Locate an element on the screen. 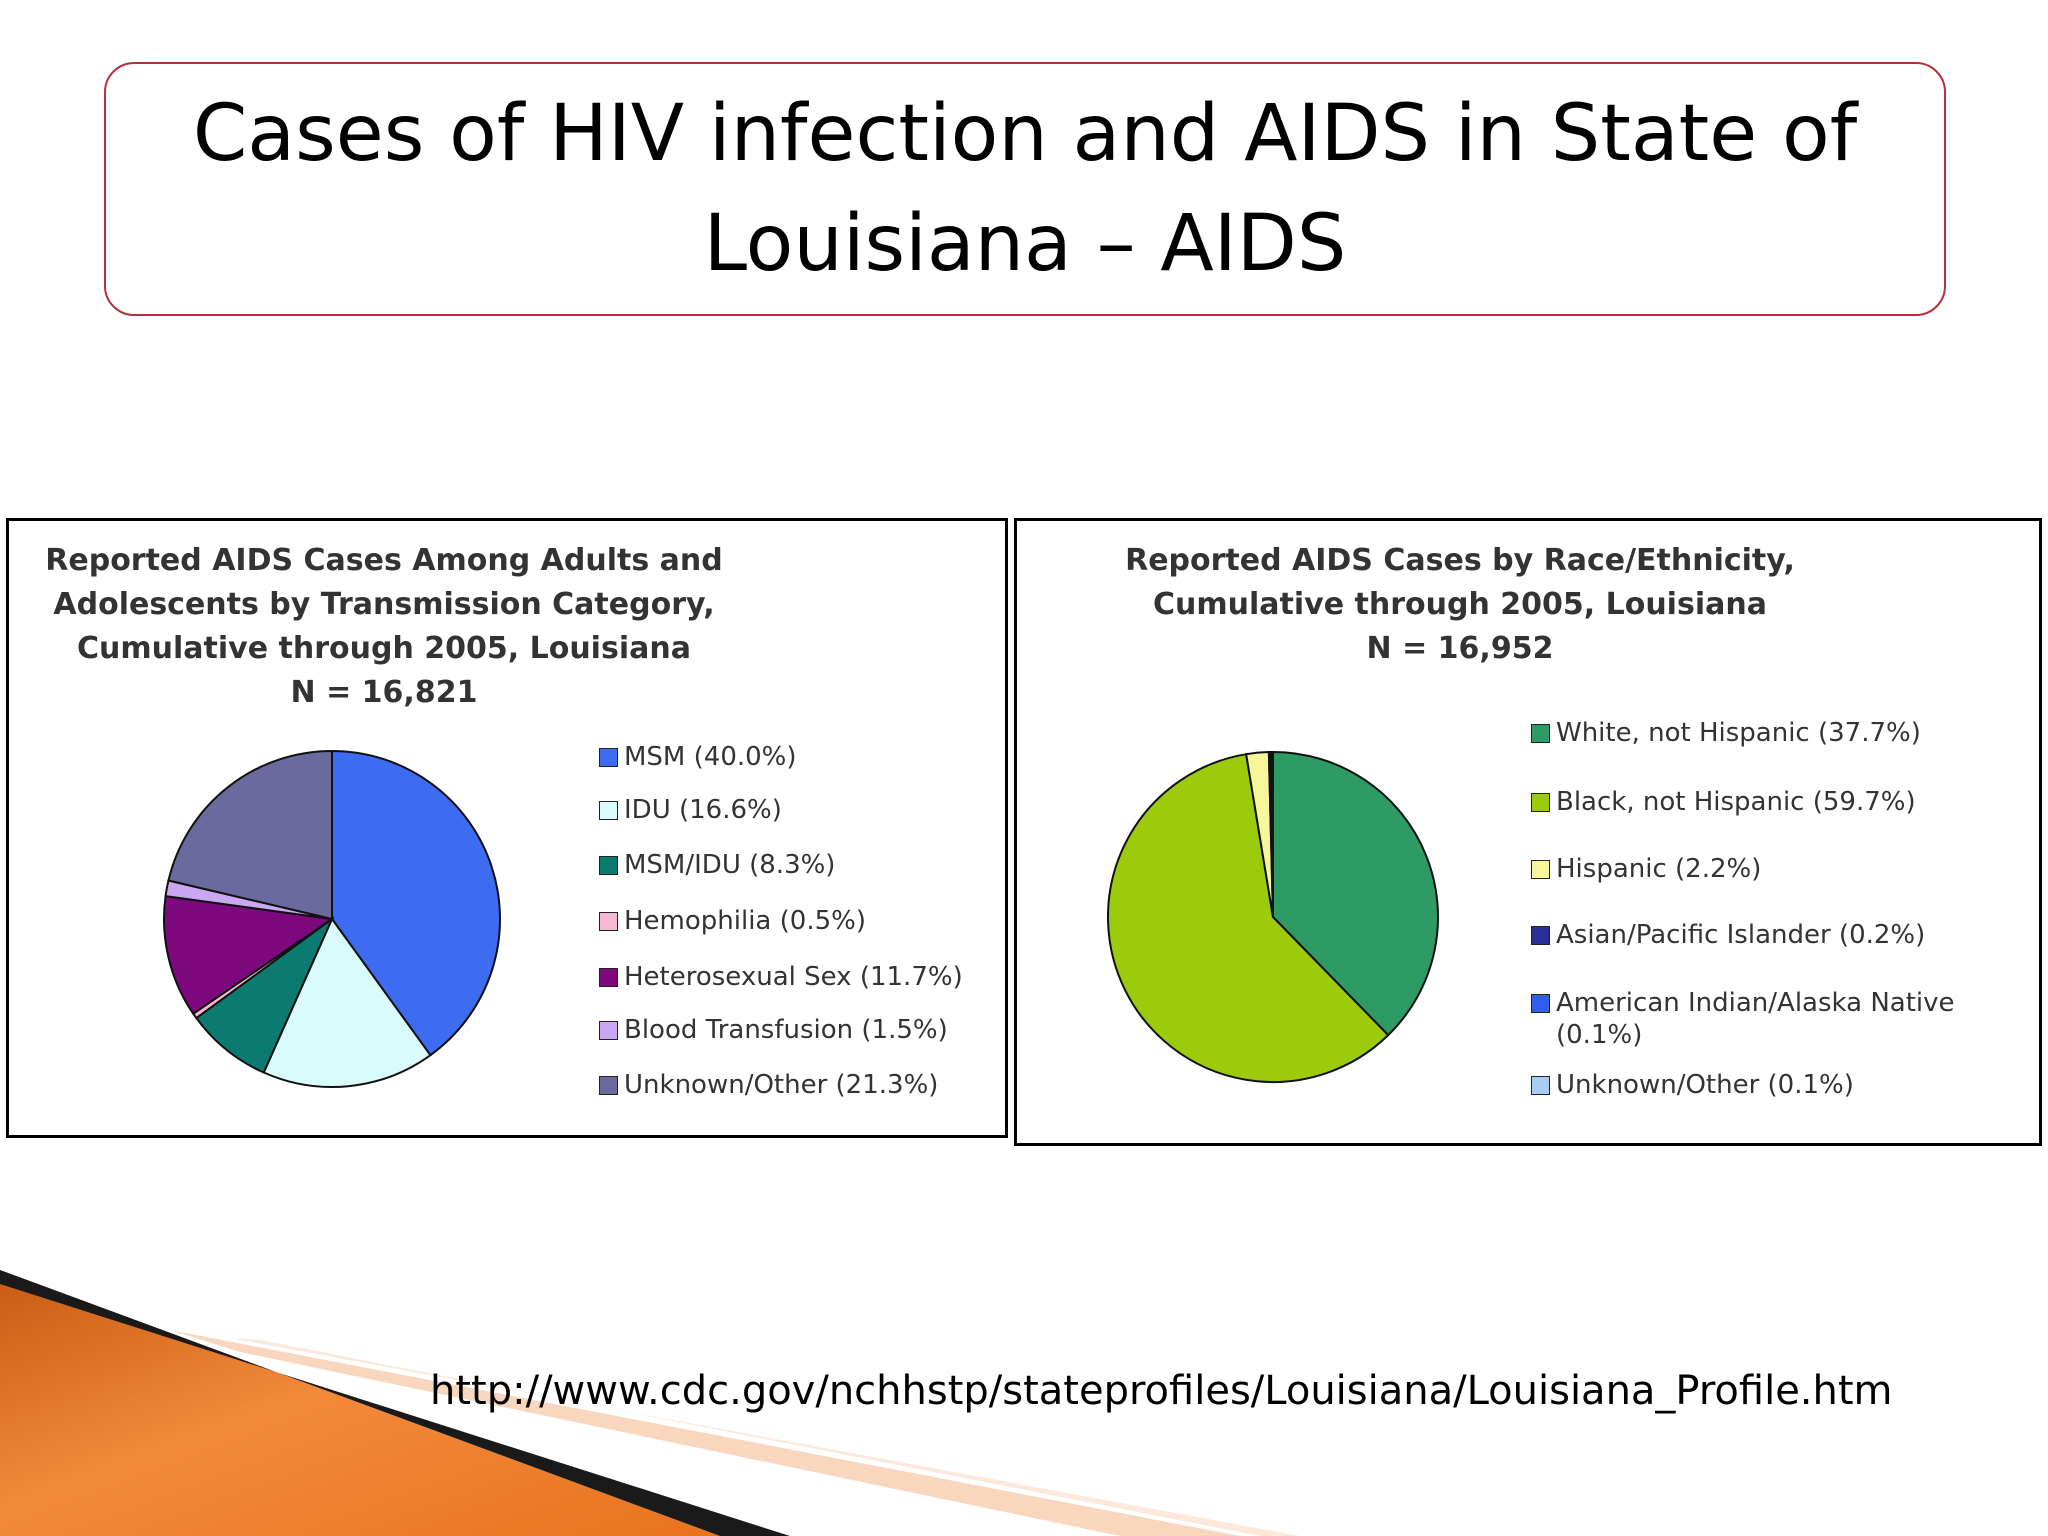  legend-label: American Indian/Alaska Native (0.1%) is located at coordinates (1755, 1019).